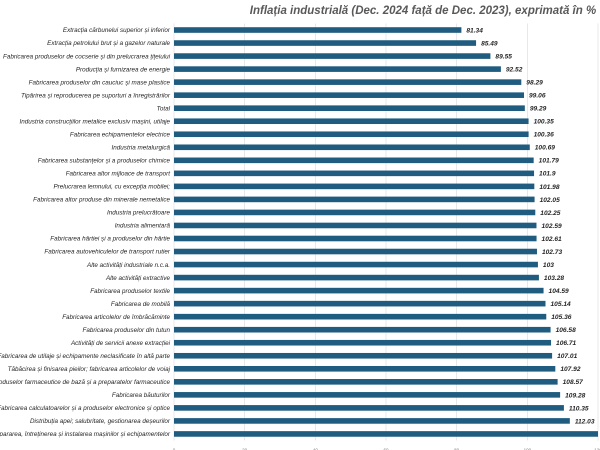 This screenshot has width=600, height=450. What do you see at coordinates (474, 30) in the screenshot?
I see `value-label: 81.34` at bounding box center [474, 30].